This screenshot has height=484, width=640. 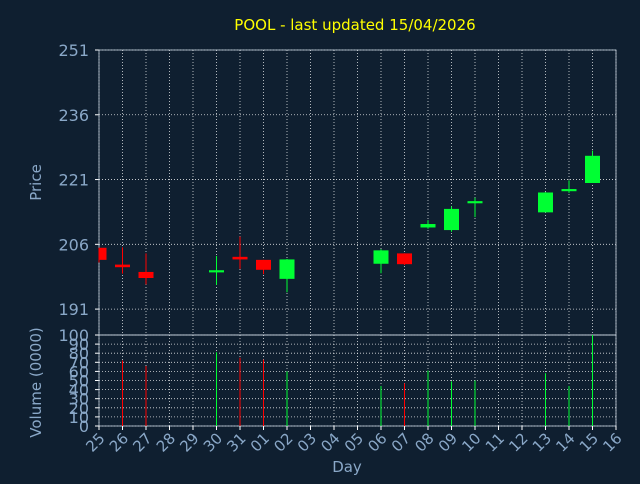 What do you see at coordinates (213, 442) in the screenshot?
I see `x-tick-label: 30` at bounding box center [213, 442].